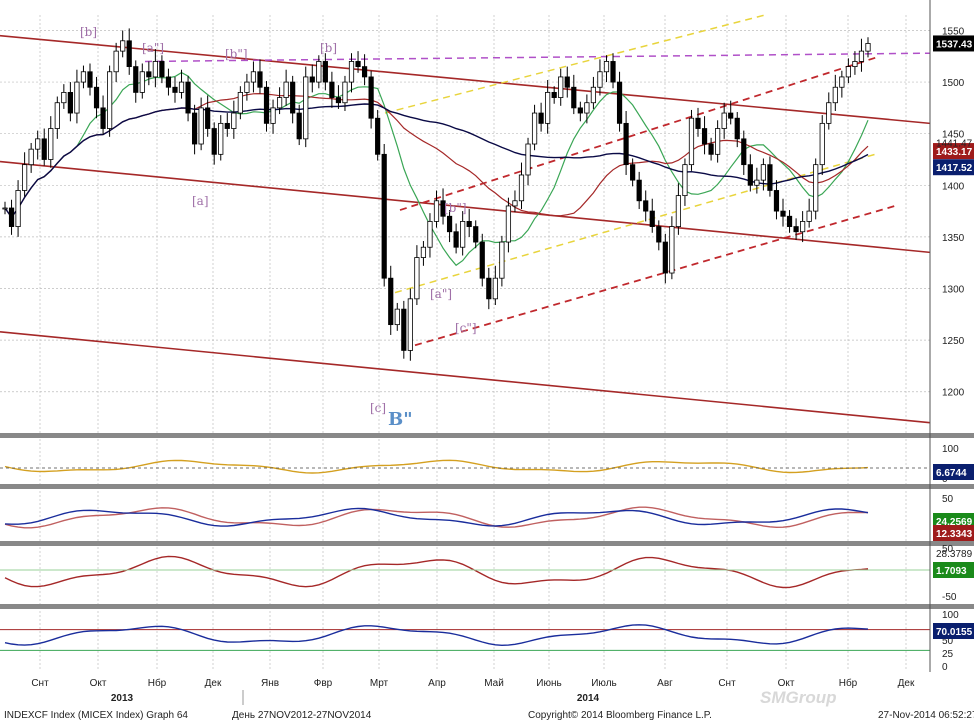 Image resolution: width=974 pixels, height=723 pixels. Describe the element at coordinates (948, 499) in the screenshot. I see `p2-tick: 50` at that location.